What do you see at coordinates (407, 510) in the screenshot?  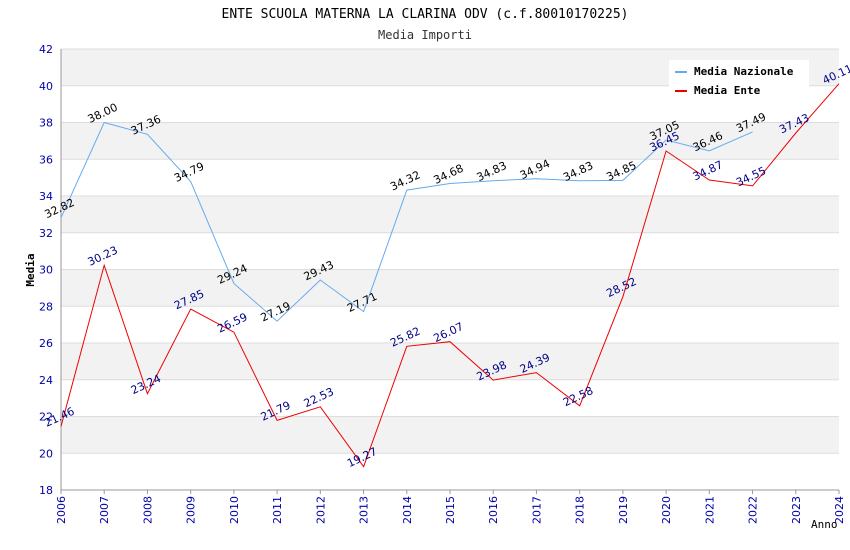 I see `x-tick-label: 2014` at bounding box center [407, 510].